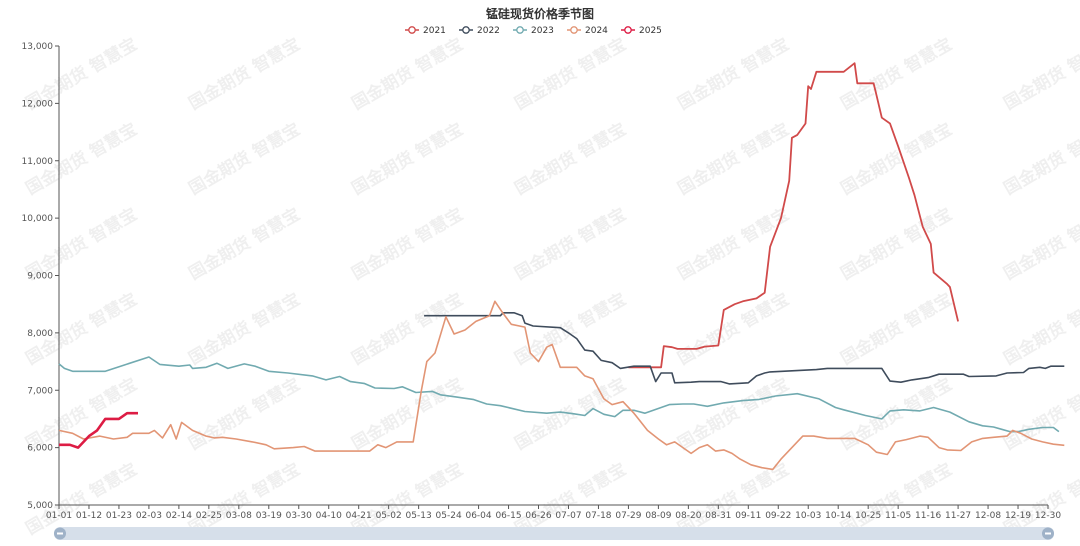  I want to click on series-line-2022, so click(744, 348).